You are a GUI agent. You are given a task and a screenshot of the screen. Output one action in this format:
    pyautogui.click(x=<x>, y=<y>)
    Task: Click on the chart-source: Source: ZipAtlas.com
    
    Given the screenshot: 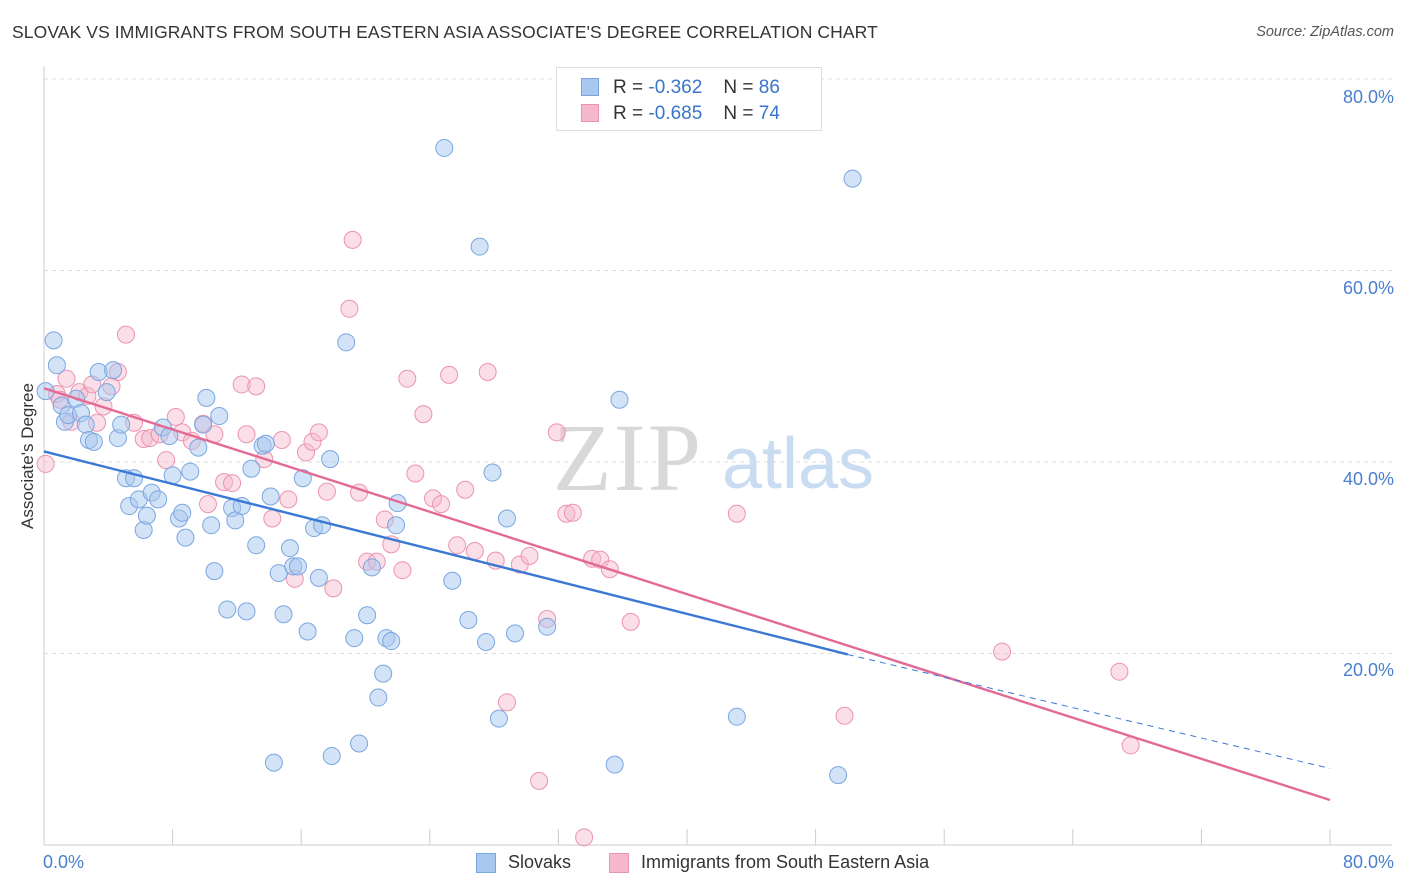 What is the action you would take?
    pyautogui.click(x=1325, y=32)
    